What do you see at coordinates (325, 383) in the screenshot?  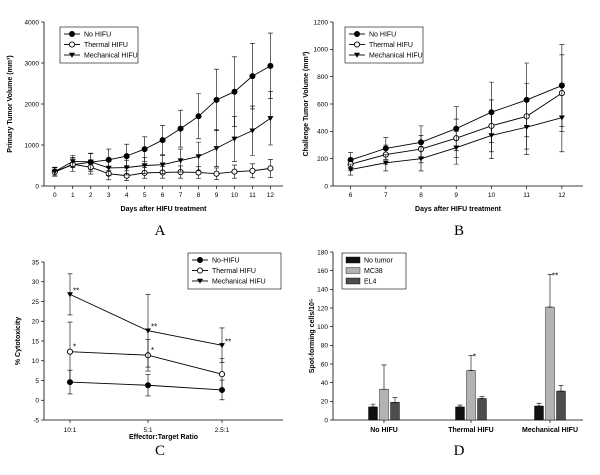 I see `y-tick-label: 40` at bounding box center [325, 383].